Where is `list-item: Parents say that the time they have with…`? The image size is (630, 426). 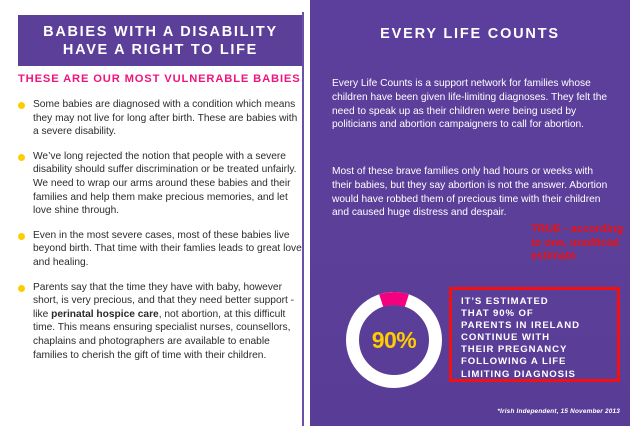 list-item: Parents say that the time they have with… is located at coordinates (160, 322).